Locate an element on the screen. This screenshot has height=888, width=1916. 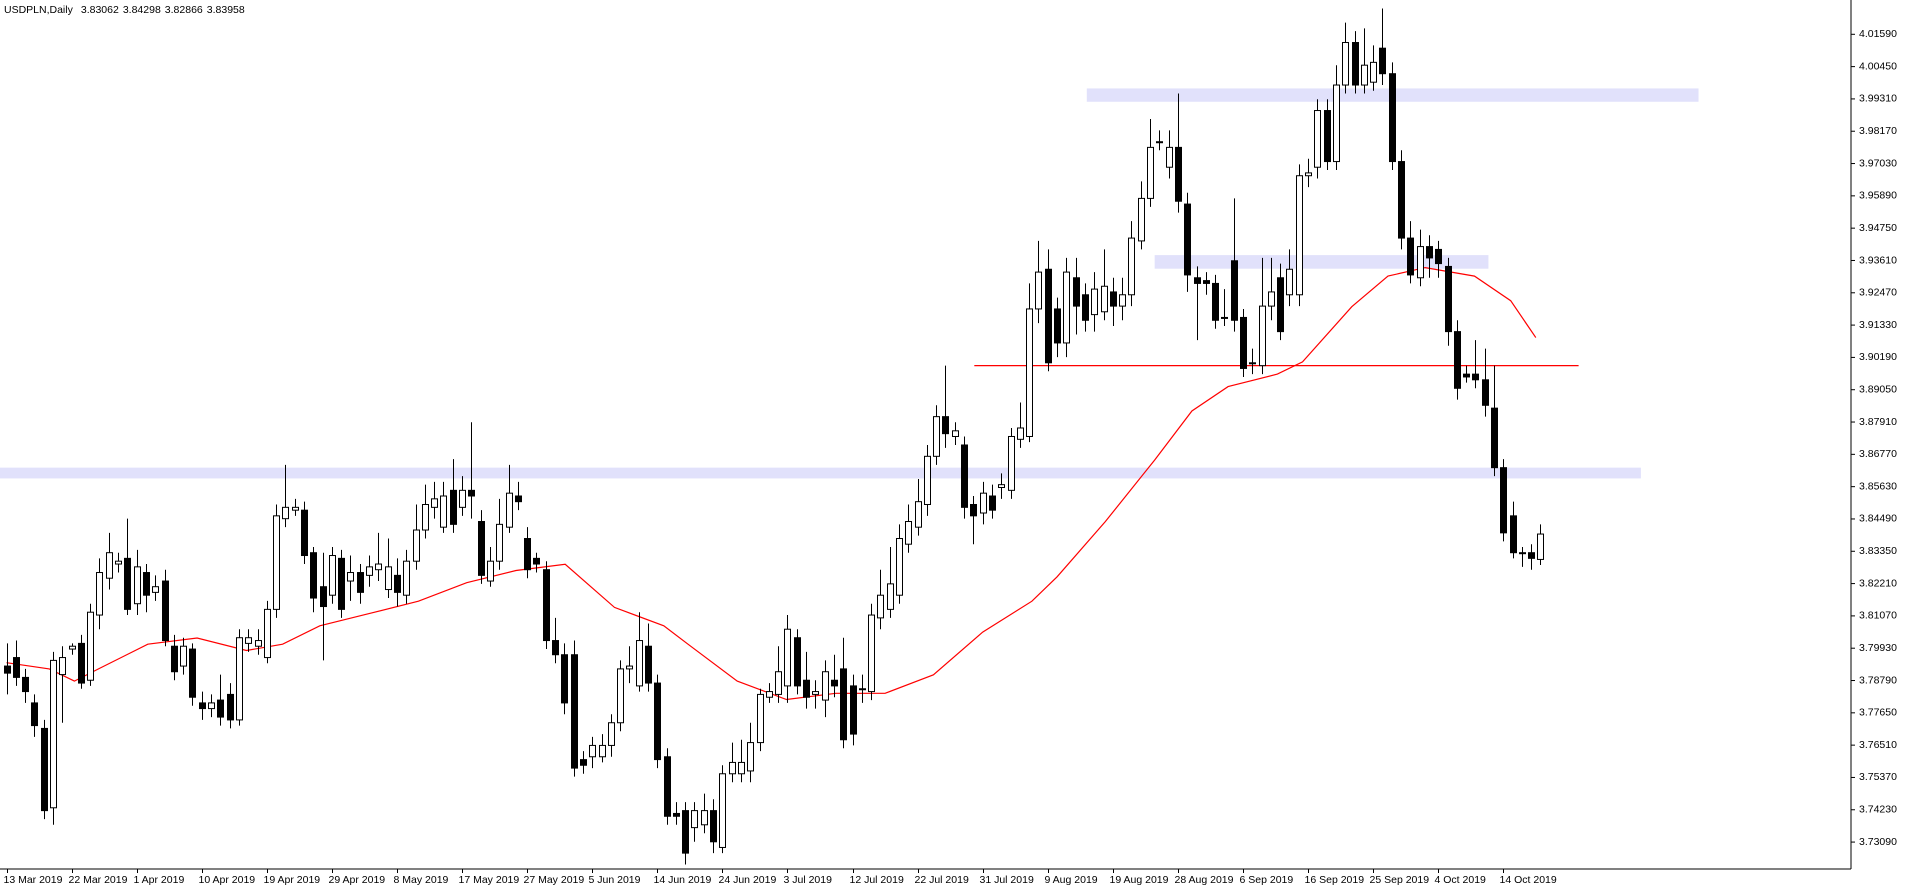
y-tick-label: 3.76510 is located at coordinates (1878, 745).